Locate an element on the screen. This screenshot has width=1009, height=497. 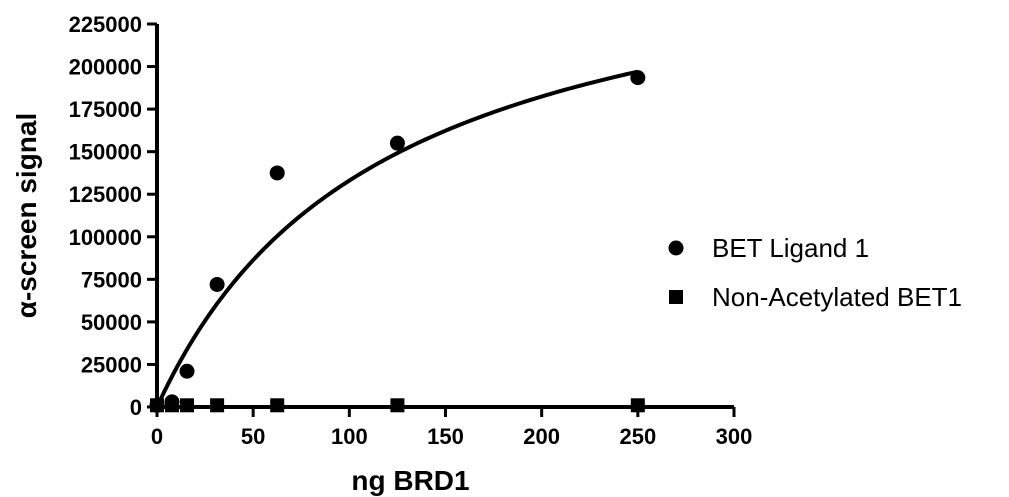
y-tick-label: 25000 is located at coordinates (111, 364).